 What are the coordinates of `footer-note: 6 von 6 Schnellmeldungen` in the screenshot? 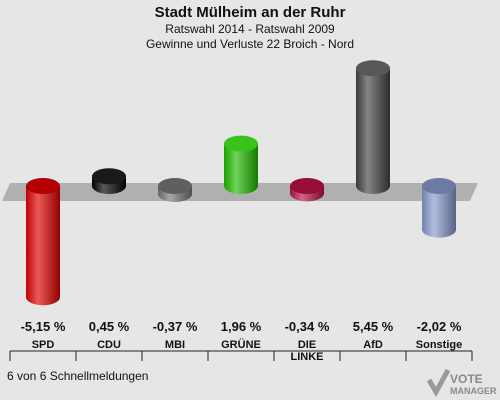 It's located at (78, 376).